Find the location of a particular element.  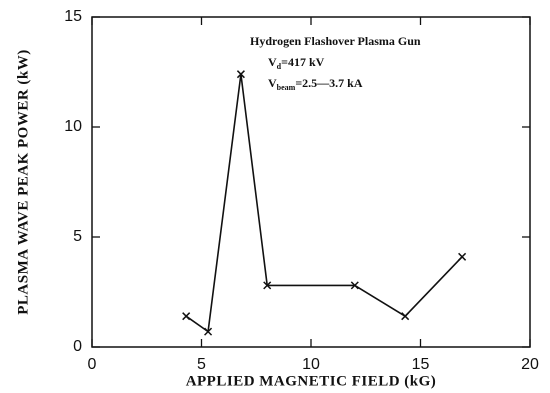

annotation-text: =2.5—3.7 kA is located at coordinates (329, 83).